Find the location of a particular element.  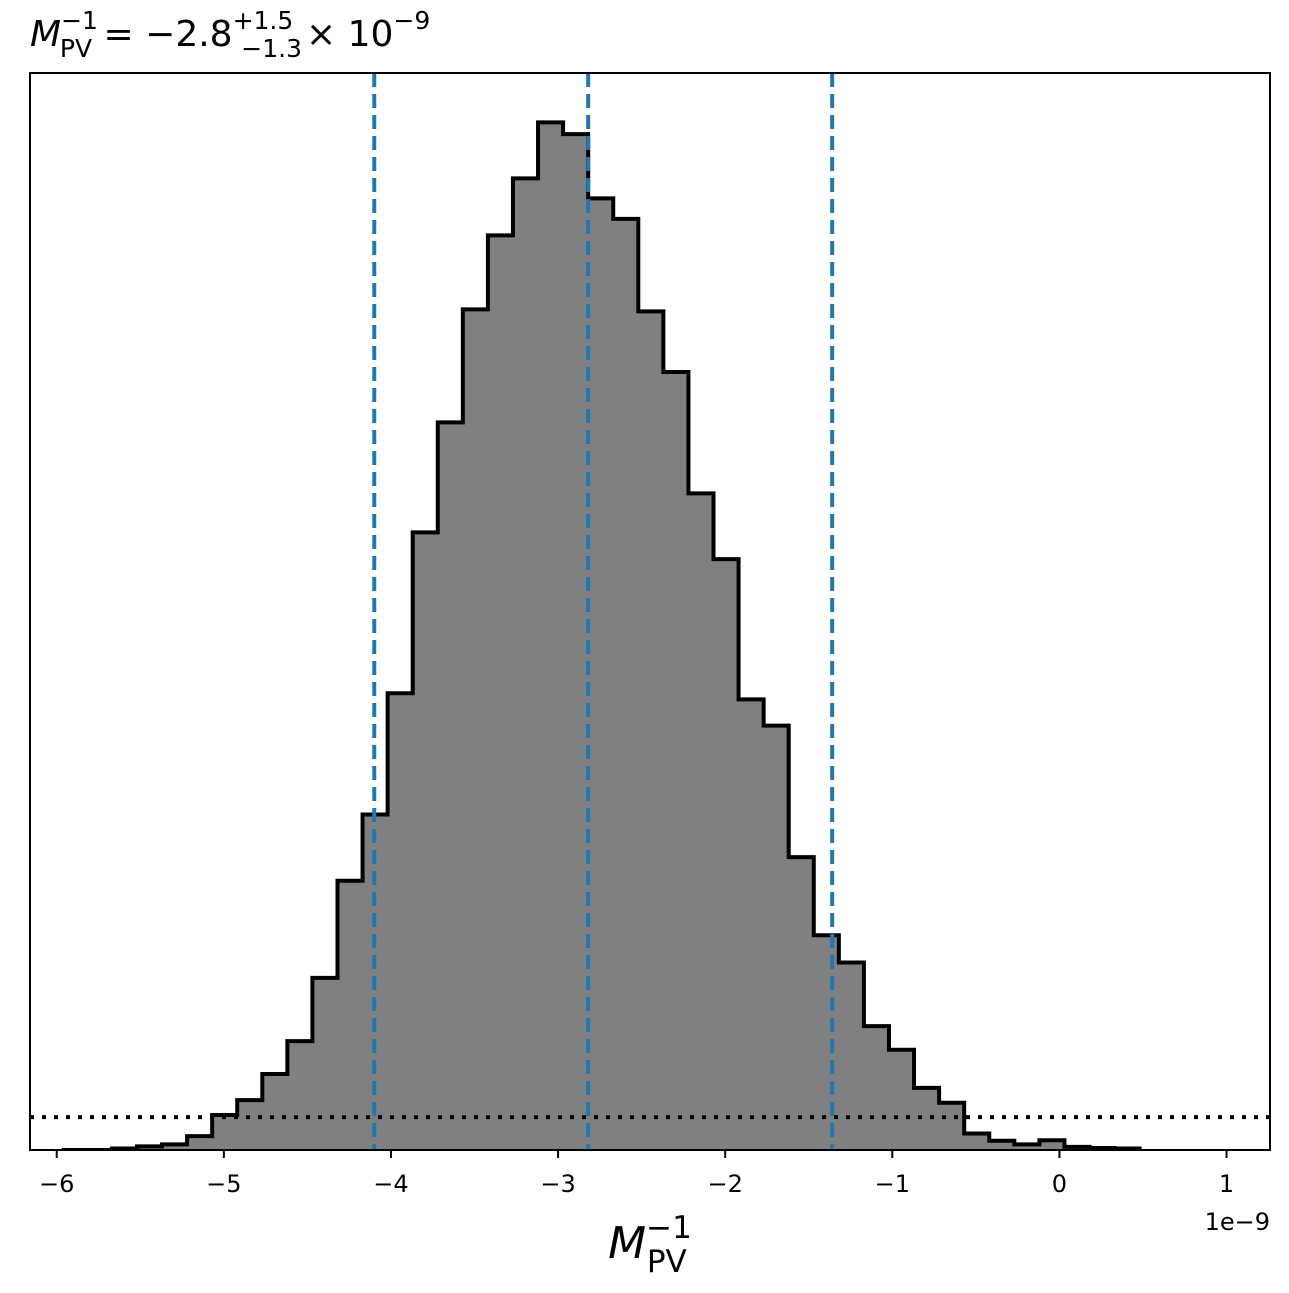

x-axis-label: M−1 PV is located at coordinates (650, 1245).